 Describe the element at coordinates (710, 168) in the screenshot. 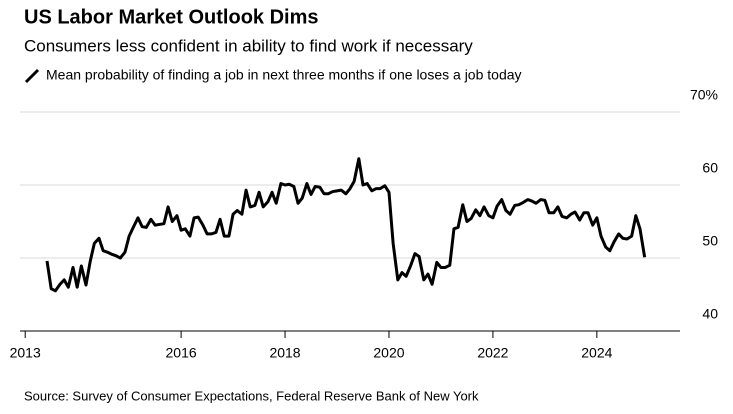

I see `y-tick-label: 60` at that location.